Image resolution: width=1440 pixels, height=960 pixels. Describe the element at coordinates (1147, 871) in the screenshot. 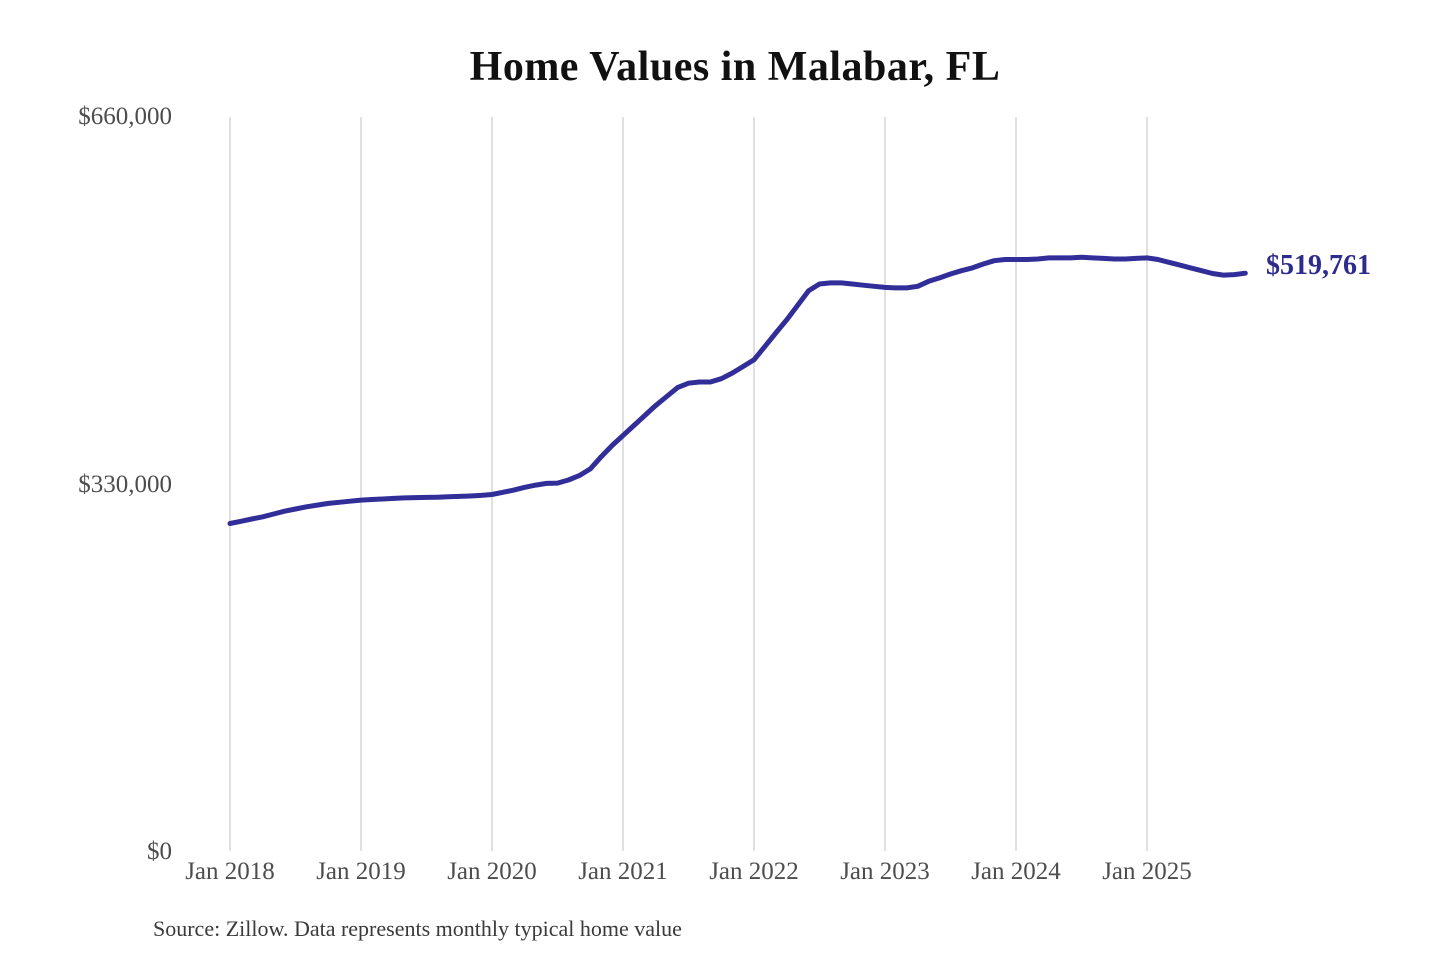

I see `x-axis-tick-label: Jan 2025` at that location.